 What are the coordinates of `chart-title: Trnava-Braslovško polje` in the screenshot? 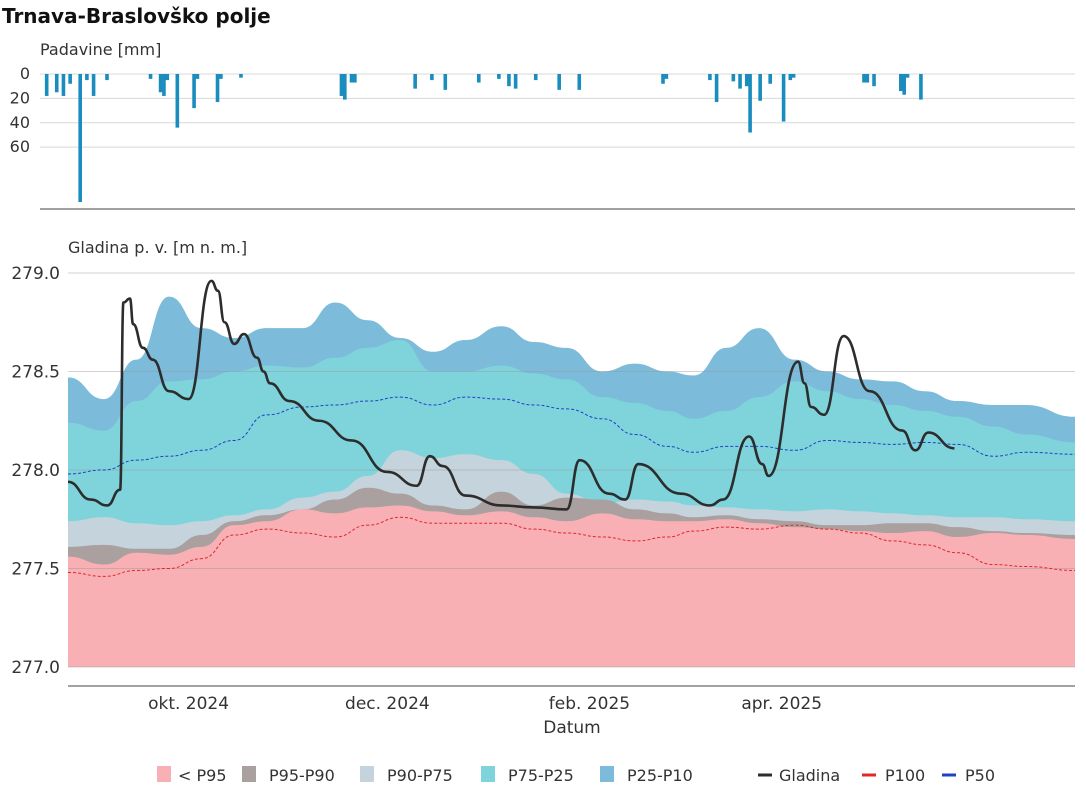 It's located at (136, 16).